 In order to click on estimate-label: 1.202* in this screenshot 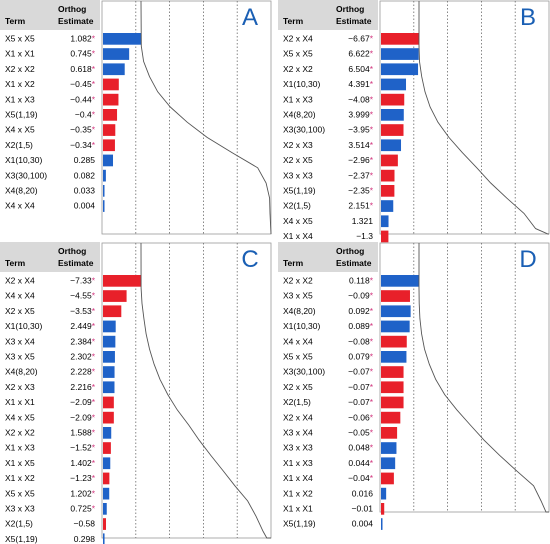, I will do `click(82, 493)`.